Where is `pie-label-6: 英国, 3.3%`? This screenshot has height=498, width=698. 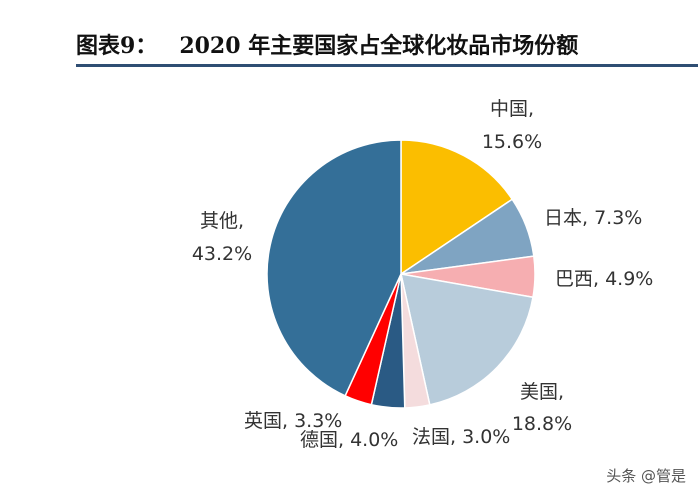
pie-label-6: 英国, 3.3% is located at coordinates (293, 421).